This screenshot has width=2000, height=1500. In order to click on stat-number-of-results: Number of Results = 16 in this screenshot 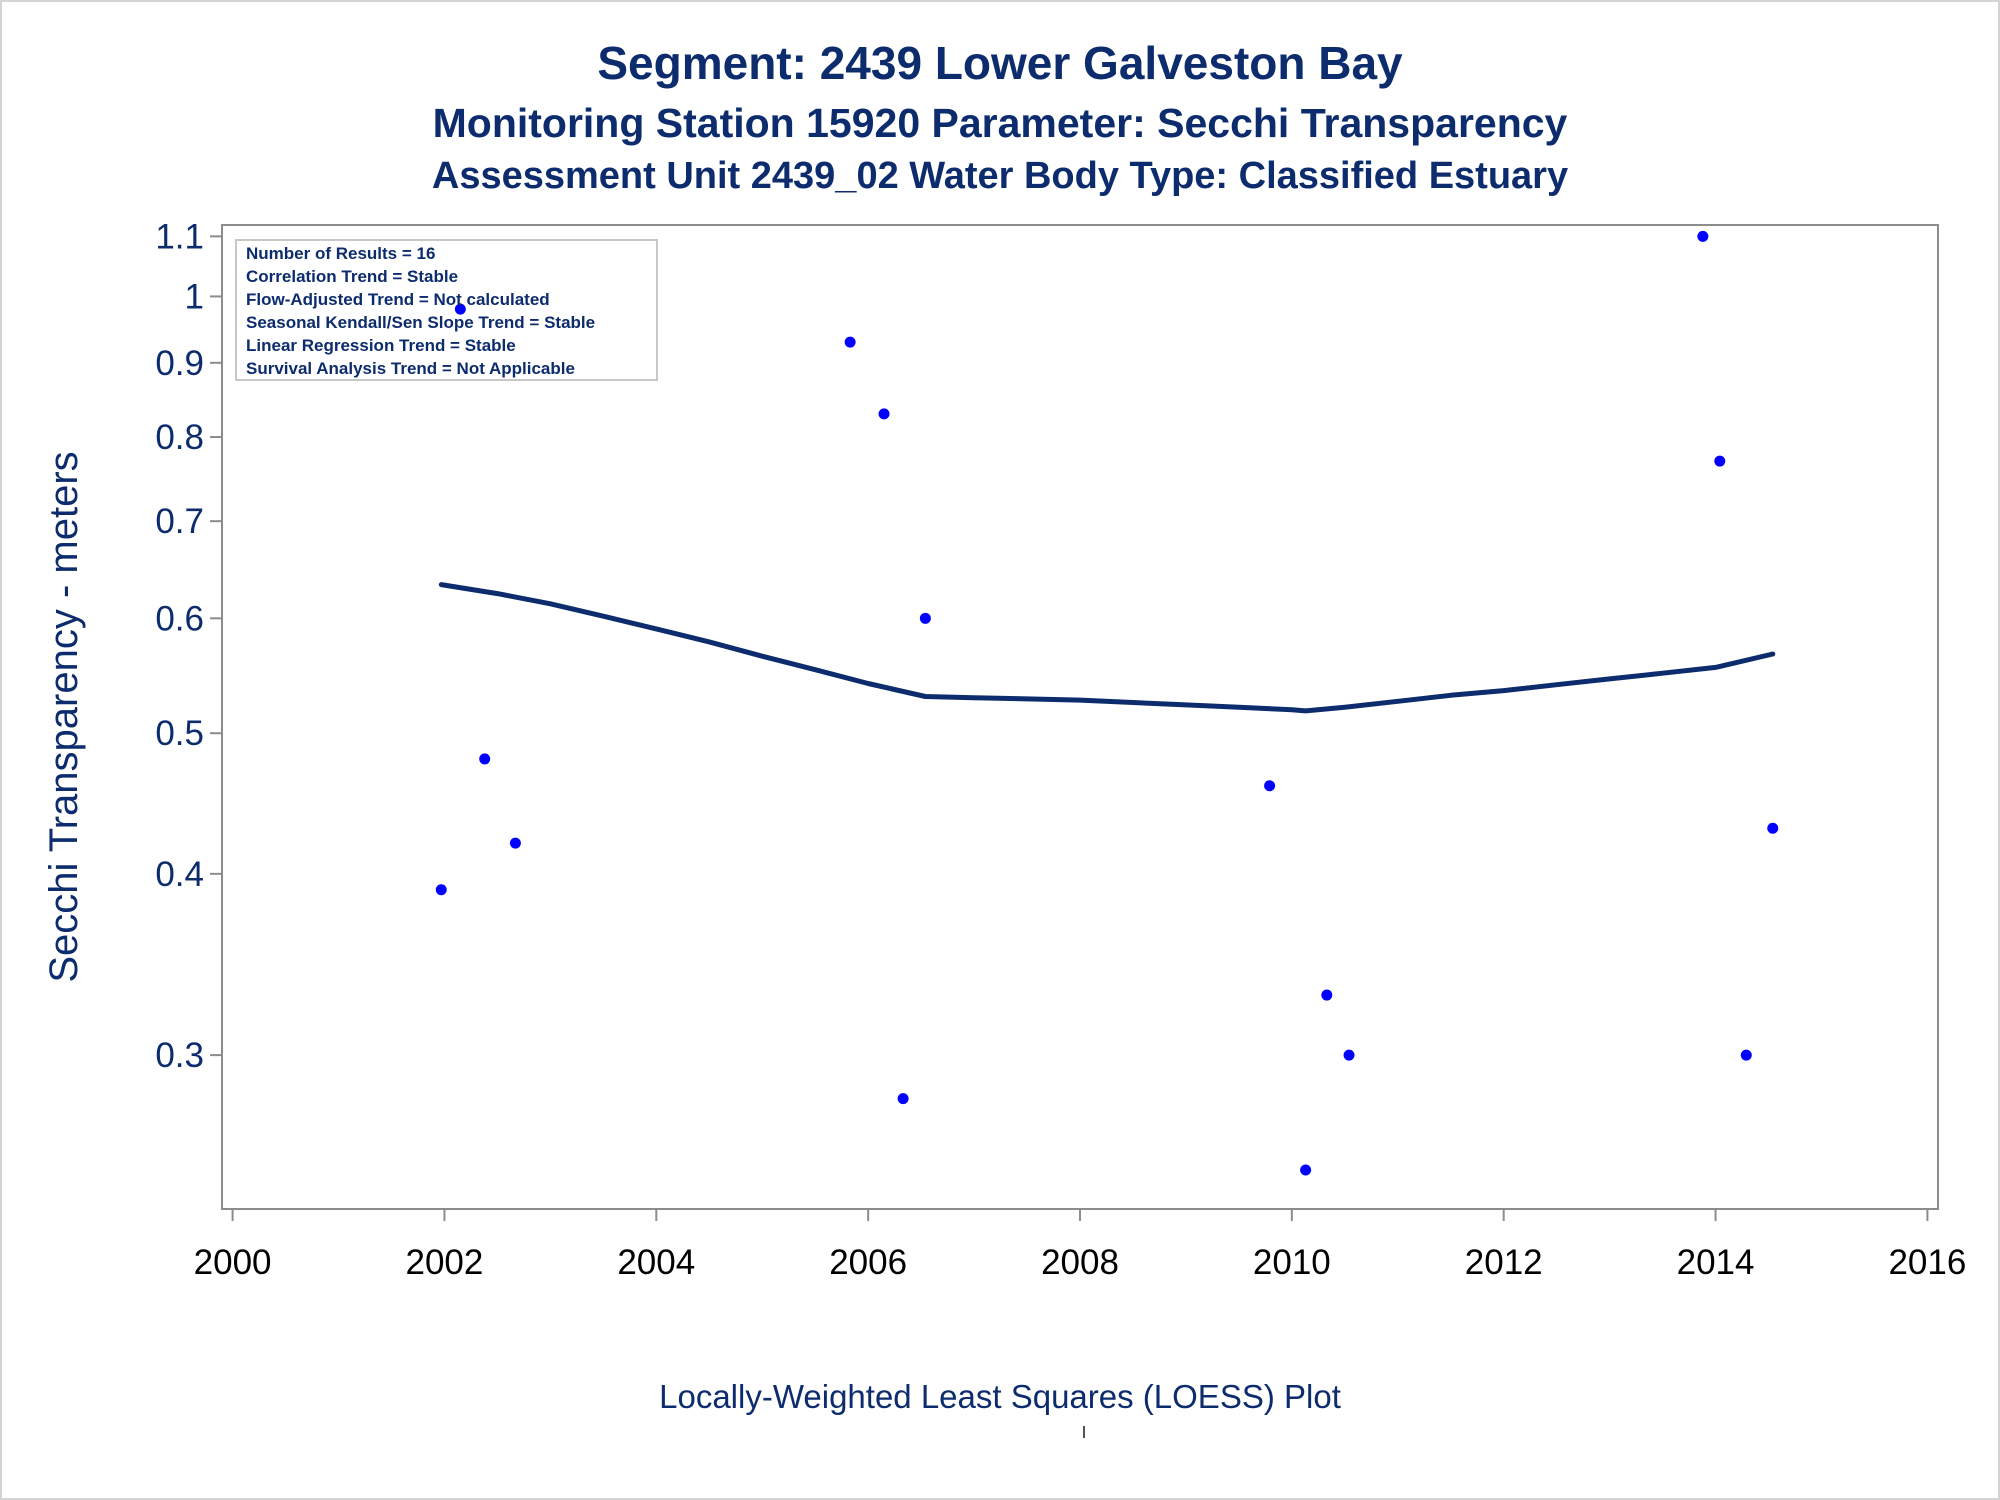, I will do `click(341, 253)`.